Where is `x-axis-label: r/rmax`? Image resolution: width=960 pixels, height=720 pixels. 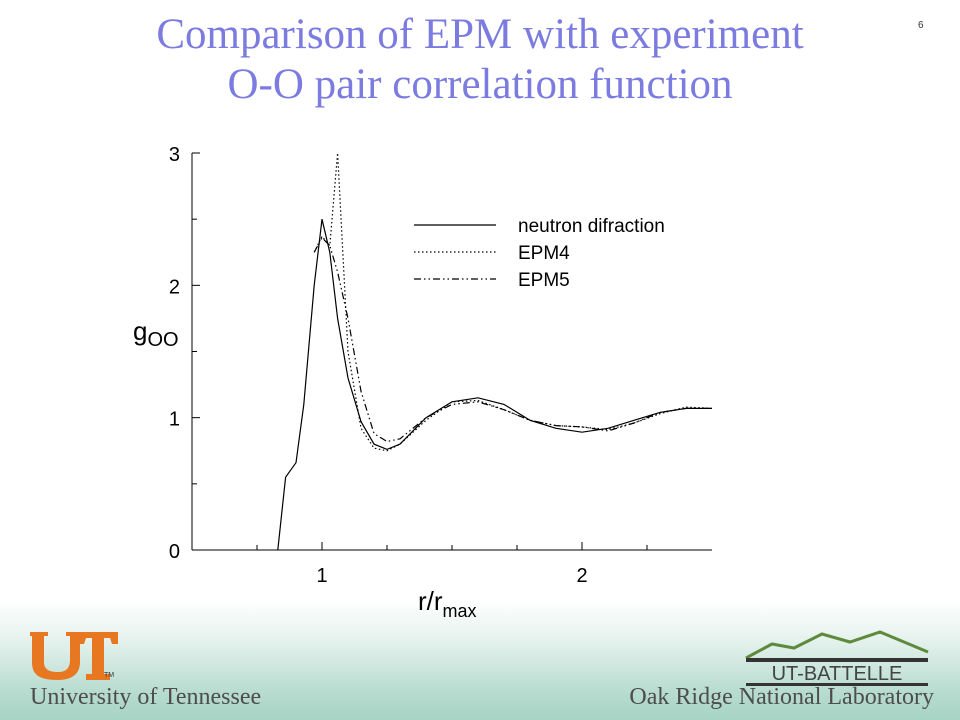
x-axis-label: r/rmax is located at coordinates (447, 603).